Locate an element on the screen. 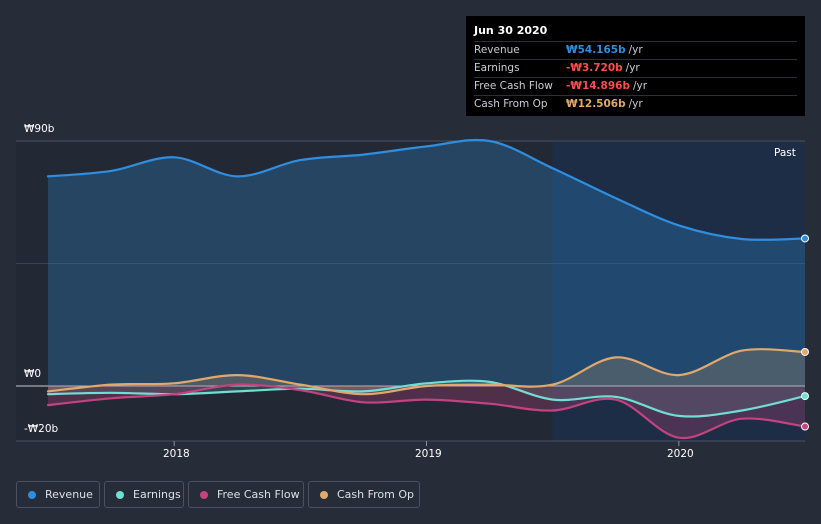 The width and height of the screenshot is (821, 524). cfo-dot-icon is located at coordinates (324, 494).